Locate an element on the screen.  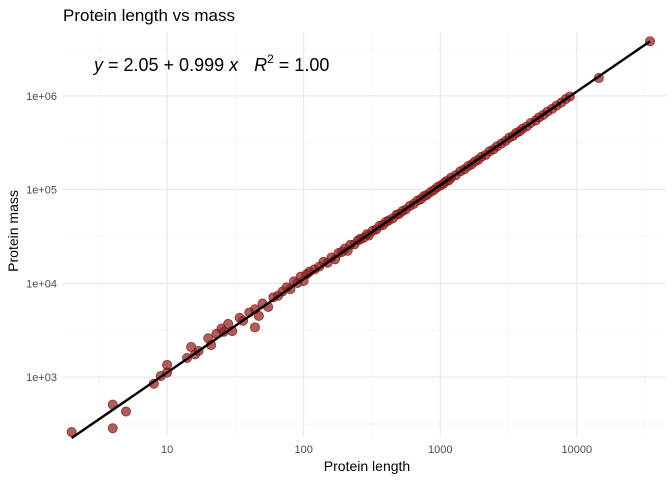
eq-r-var: R is located at coordinates (260, 65).